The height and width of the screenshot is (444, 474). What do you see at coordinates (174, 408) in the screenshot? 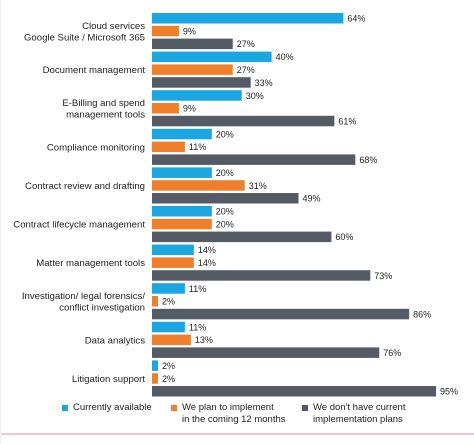
I see `legend-swatch-plan-to-implement` at bounding box center [174, 408].